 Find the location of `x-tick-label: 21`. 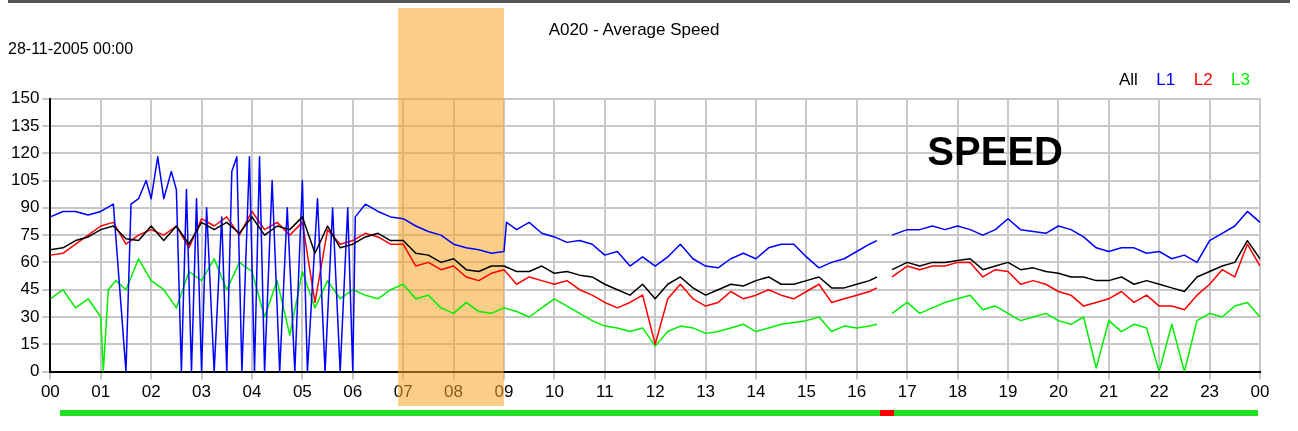

x-tick-label: 21 is located at coordinates (1109, 392).